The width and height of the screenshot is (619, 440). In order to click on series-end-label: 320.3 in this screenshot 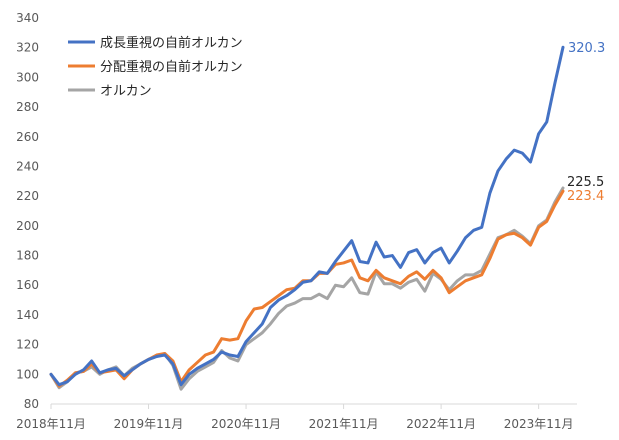, I will do `click(586, 48)`.